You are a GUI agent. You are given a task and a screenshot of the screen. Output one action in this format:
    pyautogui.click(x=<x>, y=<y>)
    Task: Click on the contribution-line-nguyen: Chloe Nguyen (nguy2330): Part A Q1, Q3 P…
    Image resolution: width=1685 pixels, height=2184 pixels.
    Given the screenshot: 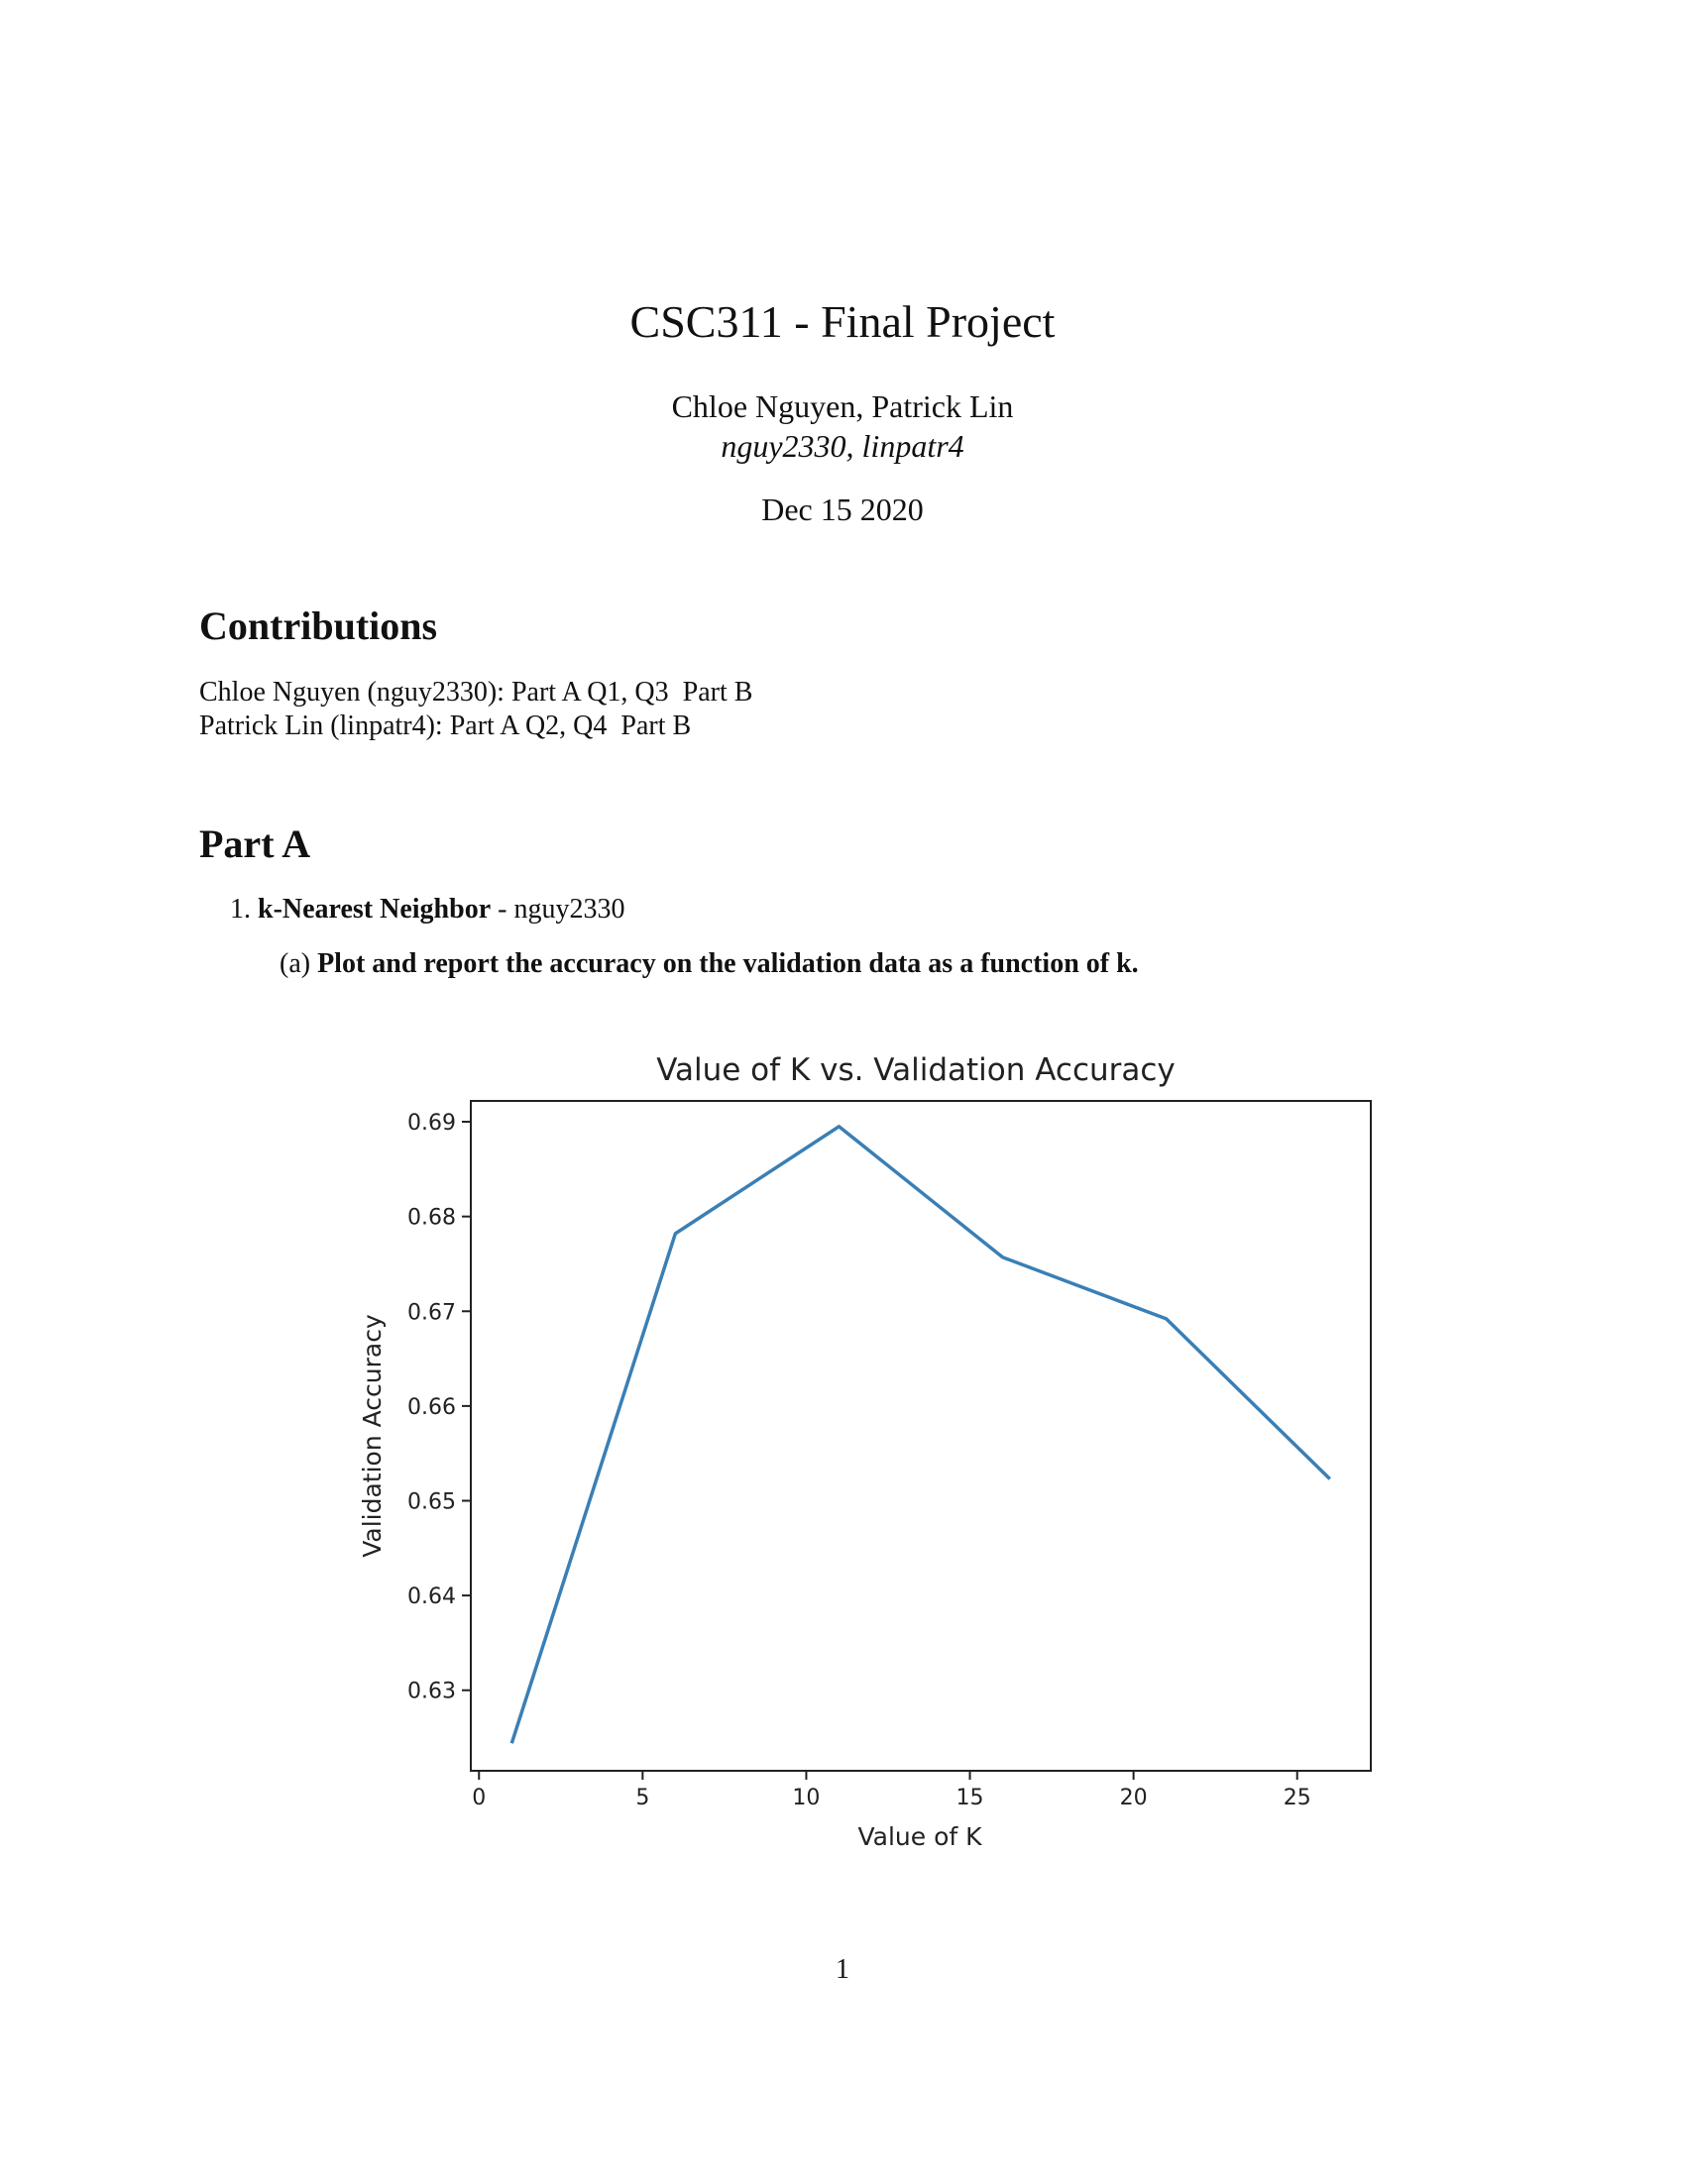 What is the action you would take?
    pyautogui.click(x=475, y=693)
    